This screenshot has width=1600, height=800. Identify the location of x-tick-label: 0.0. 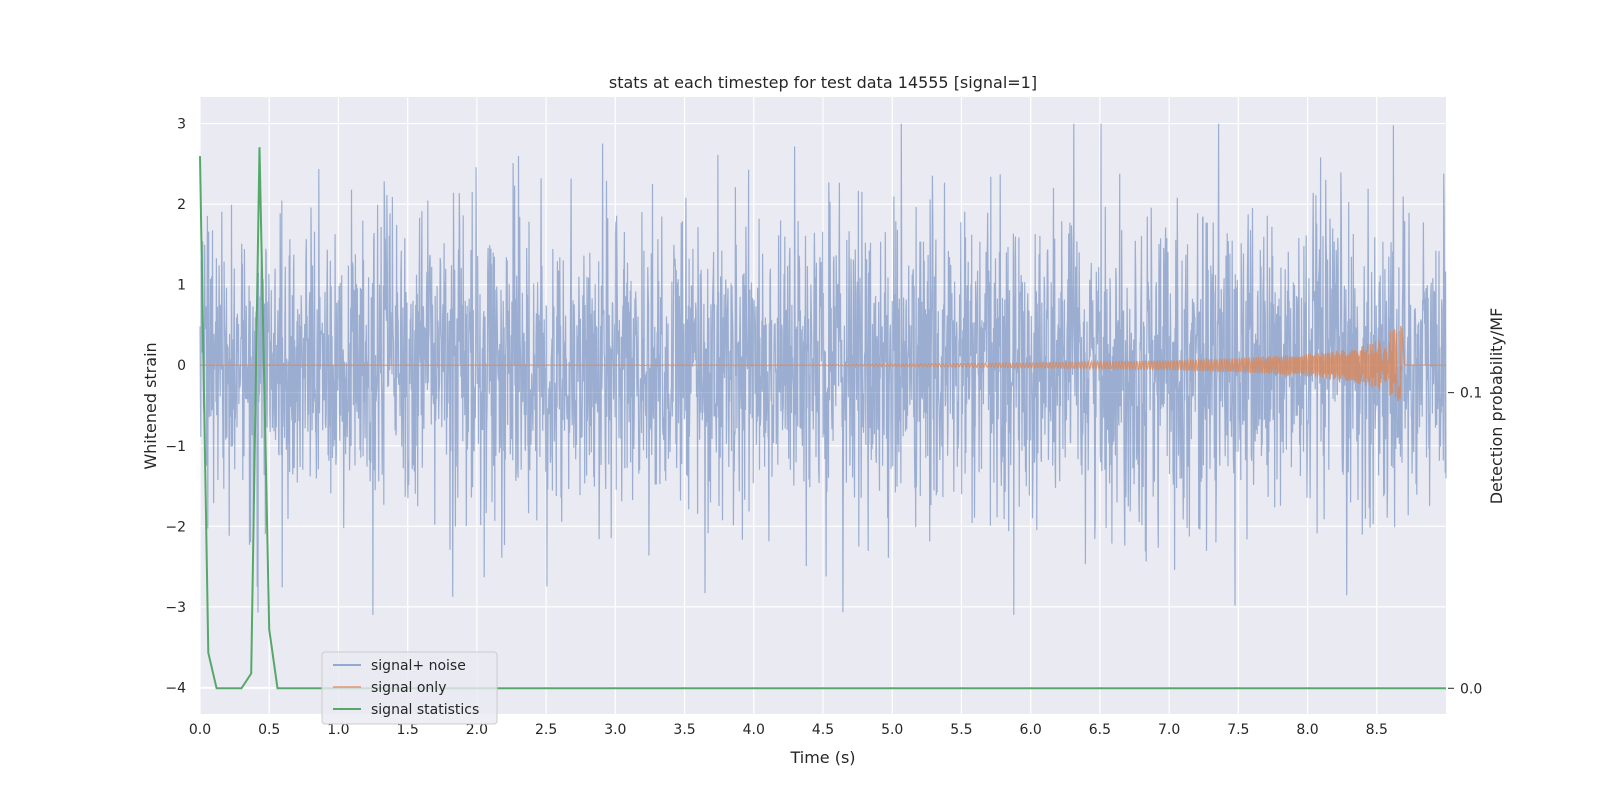
(200, 730).